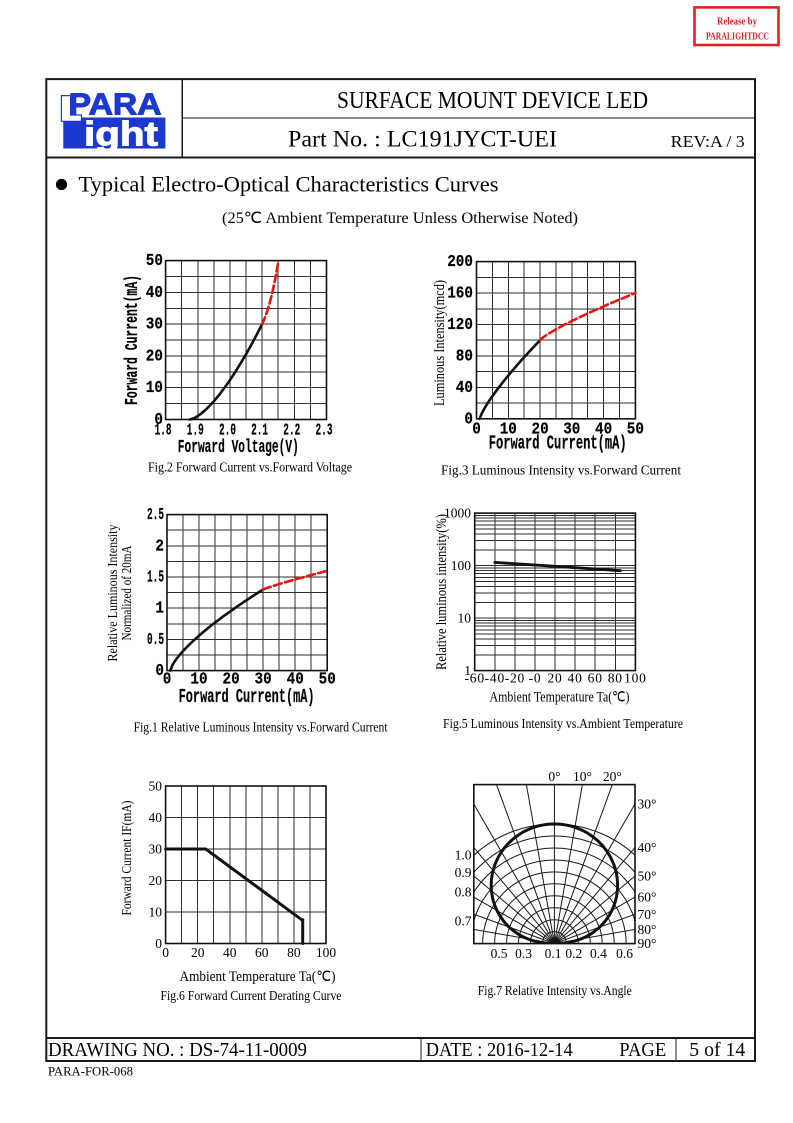 The image size is (793, 1123). What do you see at coordinates (647, 876) in the screenshot?
I see `svg-text: 50°` at bounding box center [647, 876].